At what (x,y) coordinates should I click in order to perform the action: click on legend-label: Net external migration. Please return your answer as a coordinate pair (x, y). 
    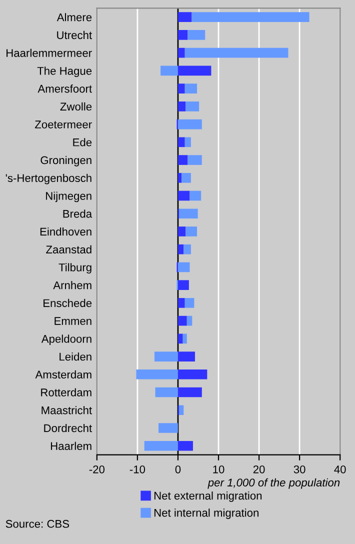
    Looking at the image, I should click on (208, 497).